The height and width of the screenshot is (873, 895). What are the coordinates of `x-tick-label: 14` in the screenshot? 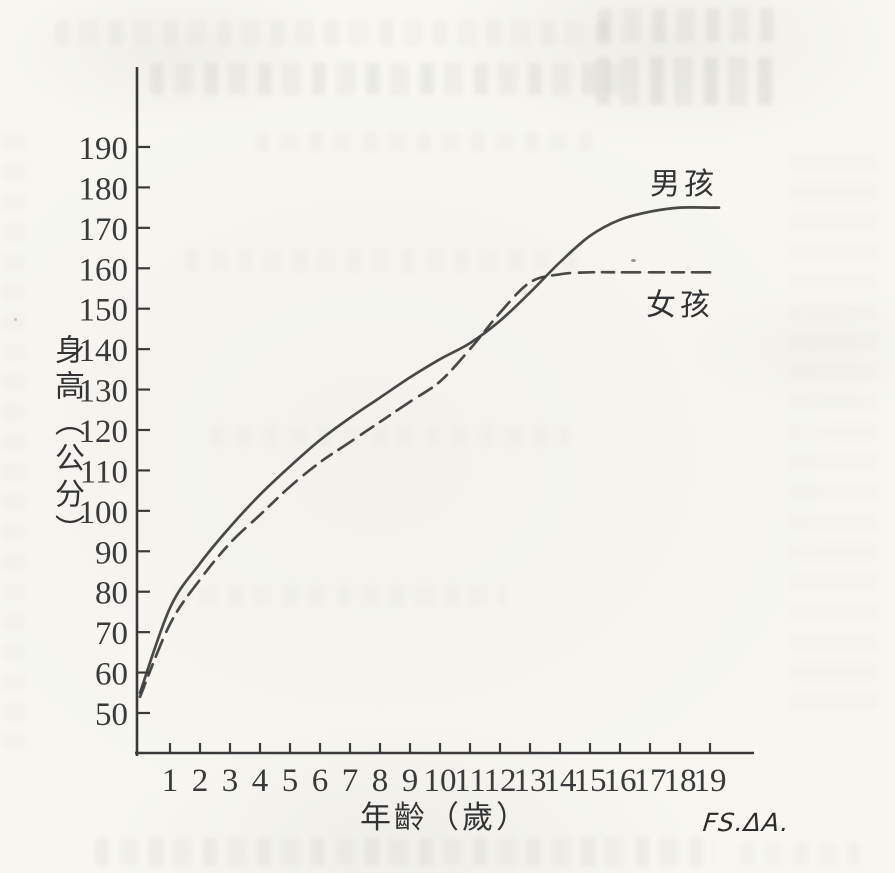 It's located at (560, 781).